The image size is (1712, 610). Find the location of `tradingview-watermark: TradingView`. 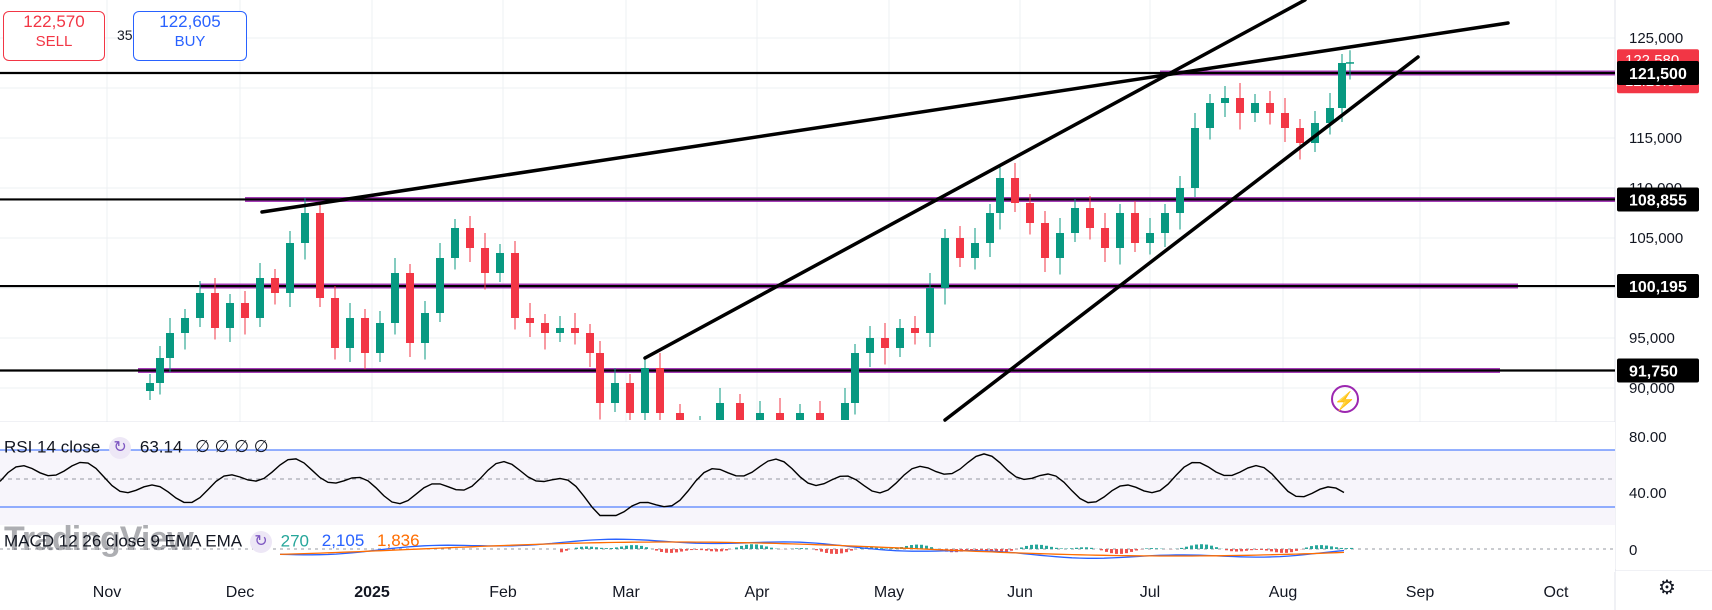

tradingview-watermark: TradingView is located at coordinates (99, 539).